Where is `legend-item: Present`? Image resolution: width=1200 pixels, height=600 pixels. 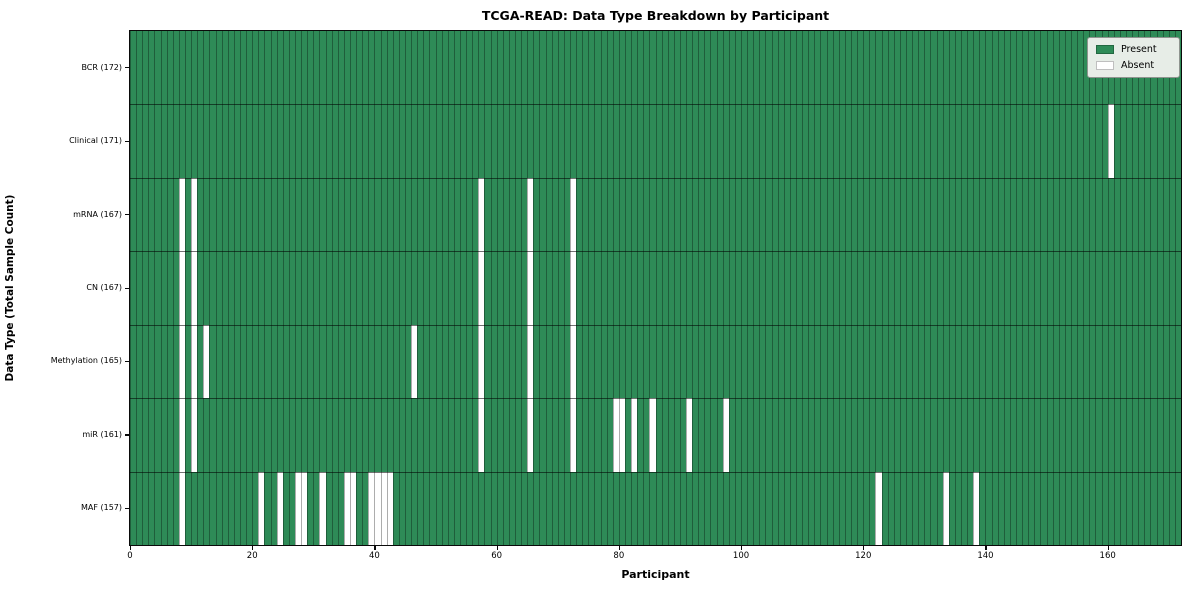
legend-item: Present is located at coordinates (1133, 49).